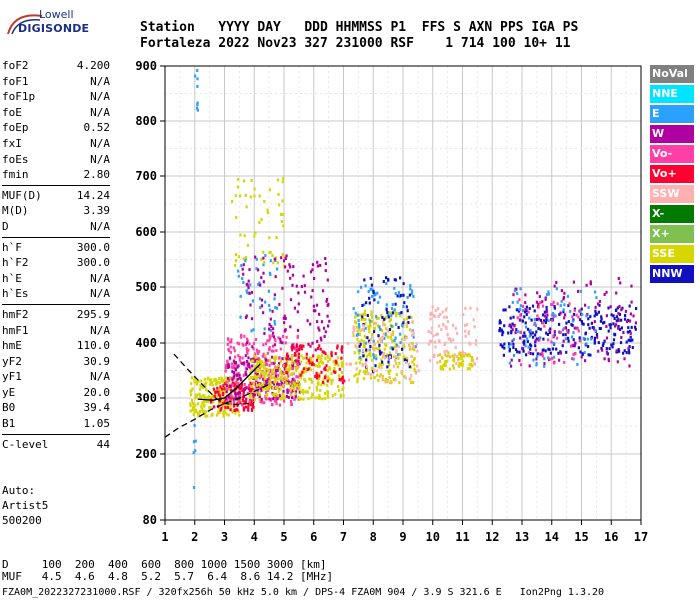 The height and width of the screenshot is (600, 700). I want to click on logo-brand-bottom: DIGISONDE, so click(54, 28).